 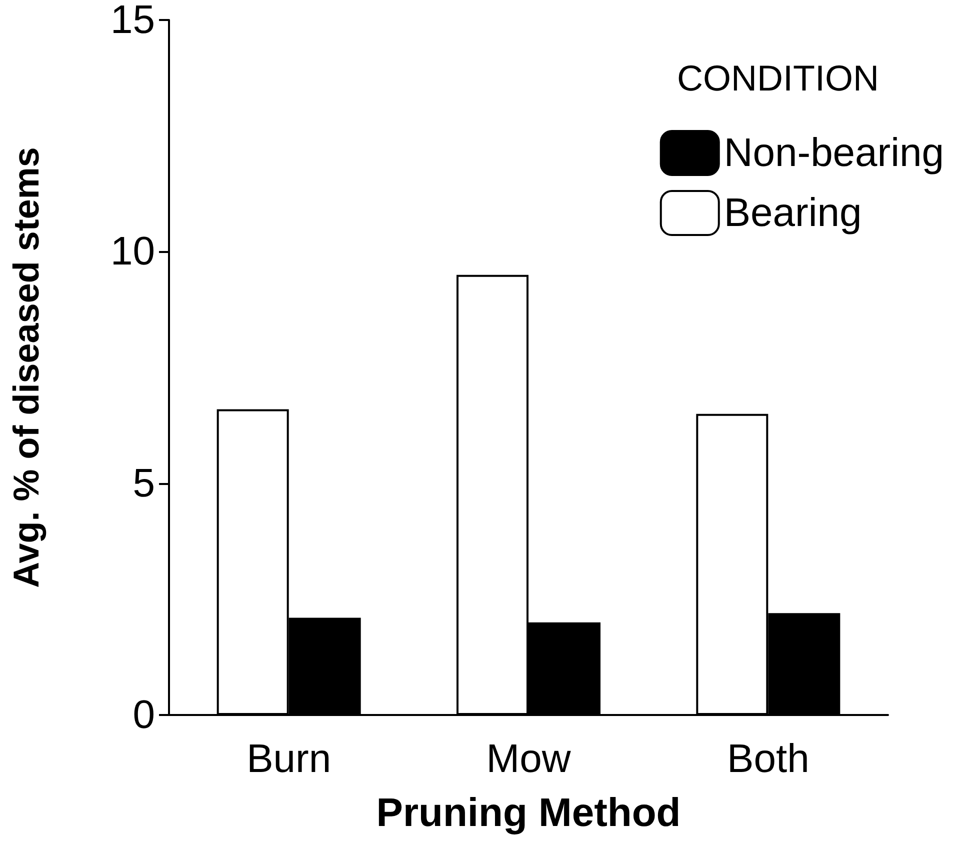 I want to click on y-tick-label: 10, so click(x=132, y=252).